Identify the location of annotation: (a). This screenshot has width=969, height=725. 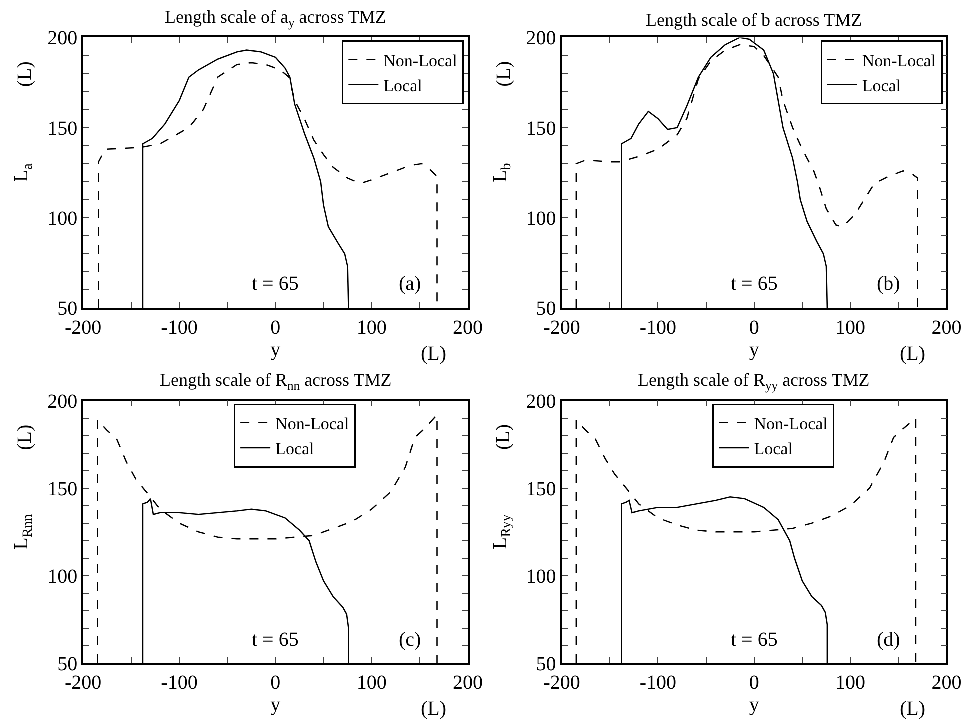
(410, 284).